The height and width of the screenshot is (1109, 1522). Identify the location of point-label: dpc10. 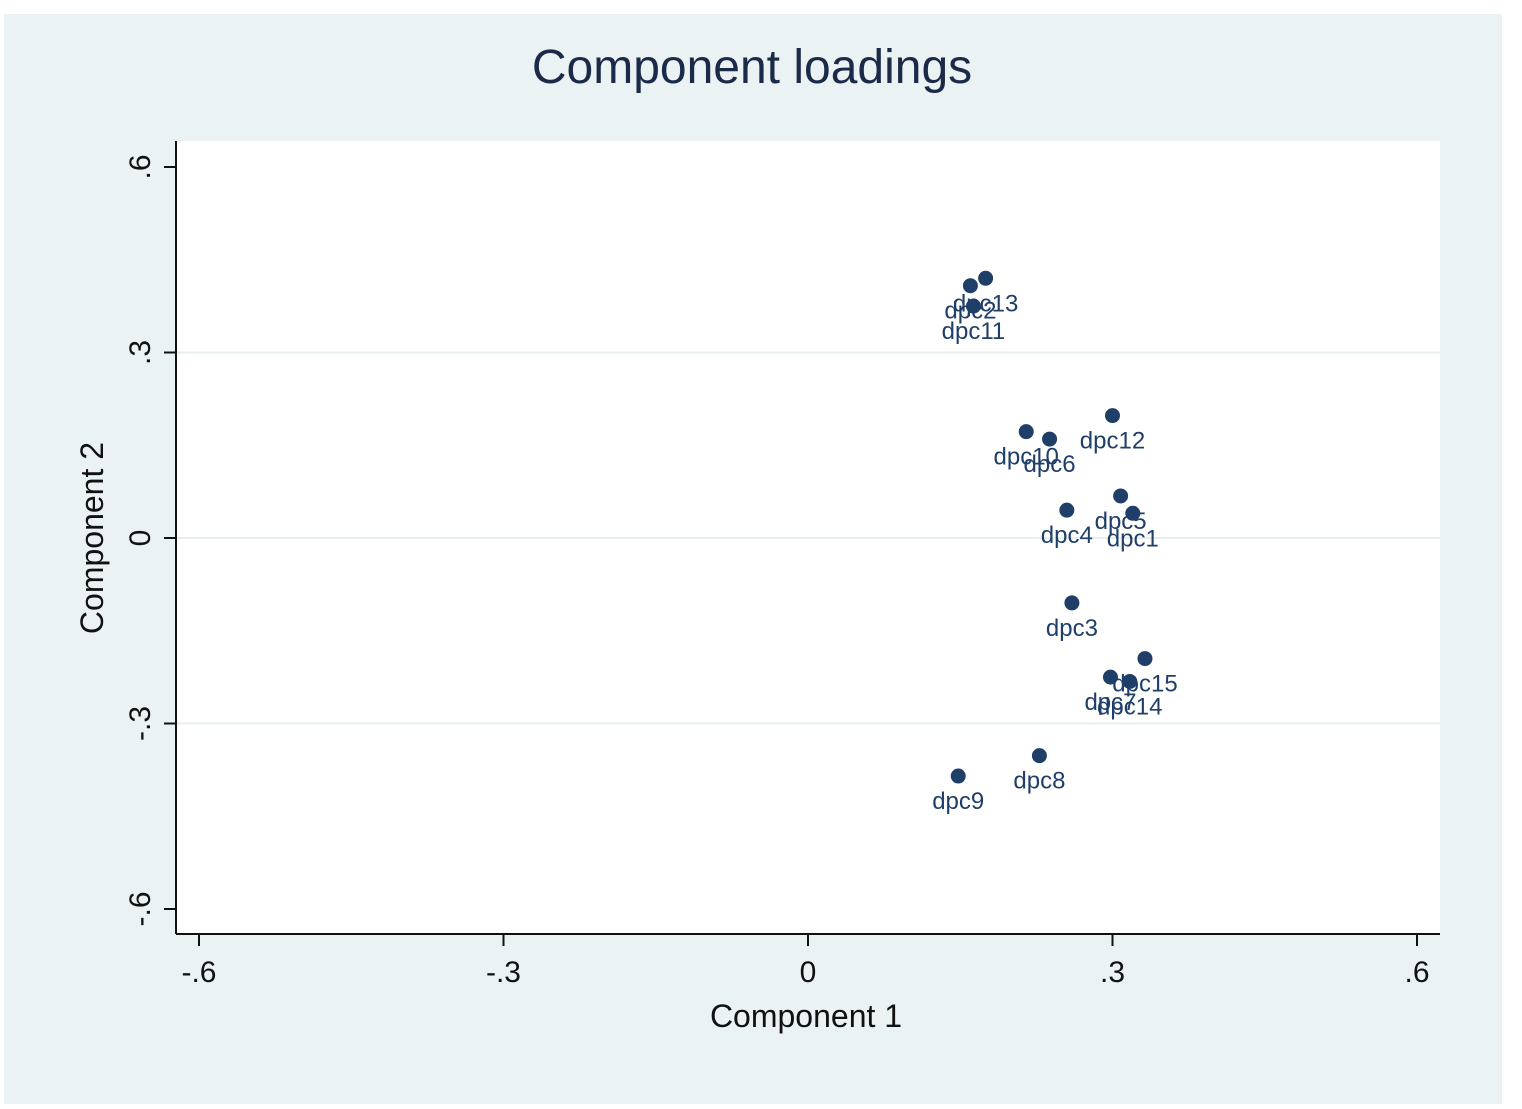
(1026, 457).